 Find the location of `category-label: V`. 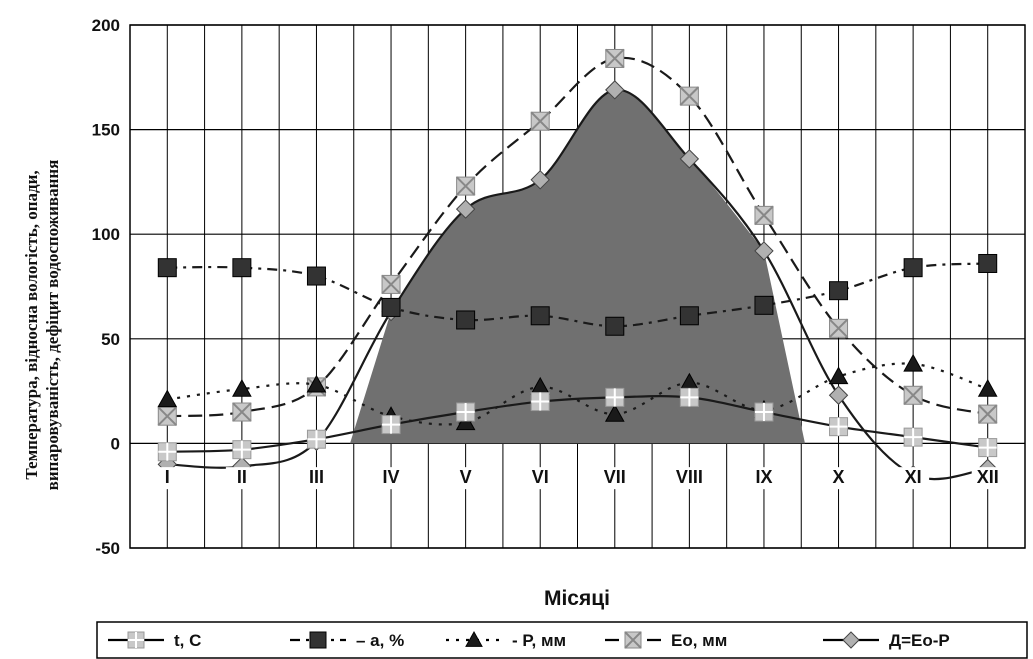

category-label: V is located at coordinates (466, 477).